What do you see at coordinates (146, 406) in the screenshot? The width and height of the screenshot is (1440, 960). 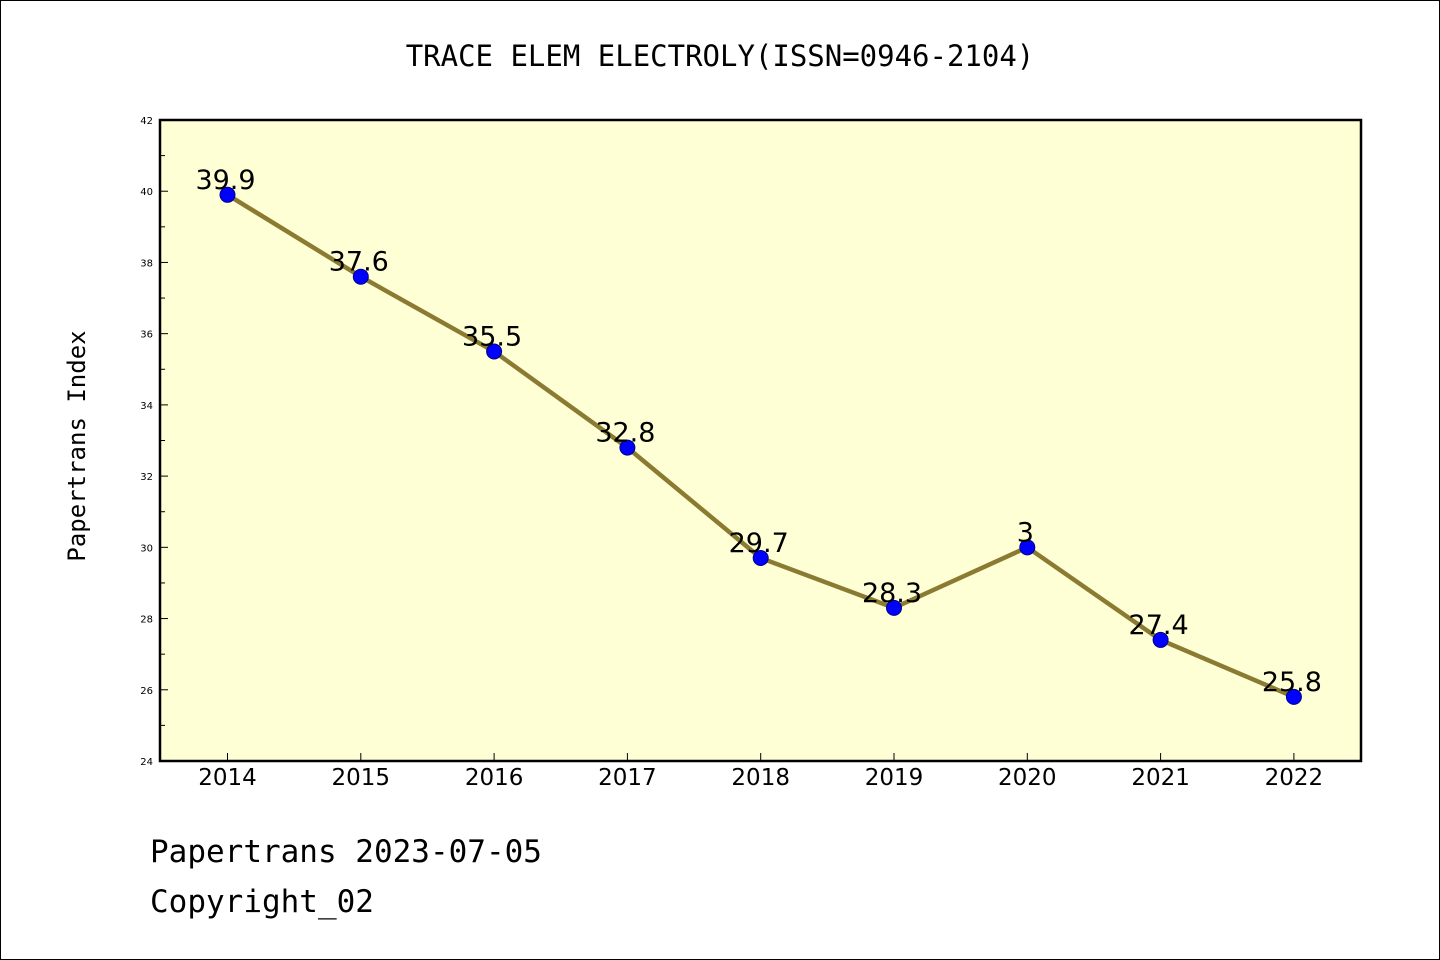 I see `y-tick-label: 34` at bounding box center [146, 406].